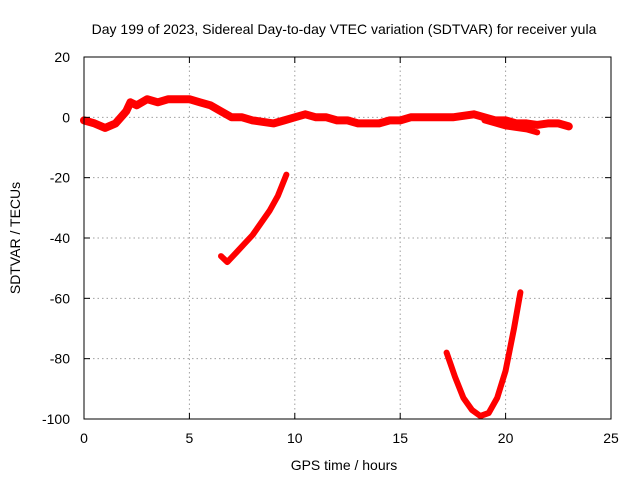  I want to click on x-tick-label: 20, so click(506, 438).